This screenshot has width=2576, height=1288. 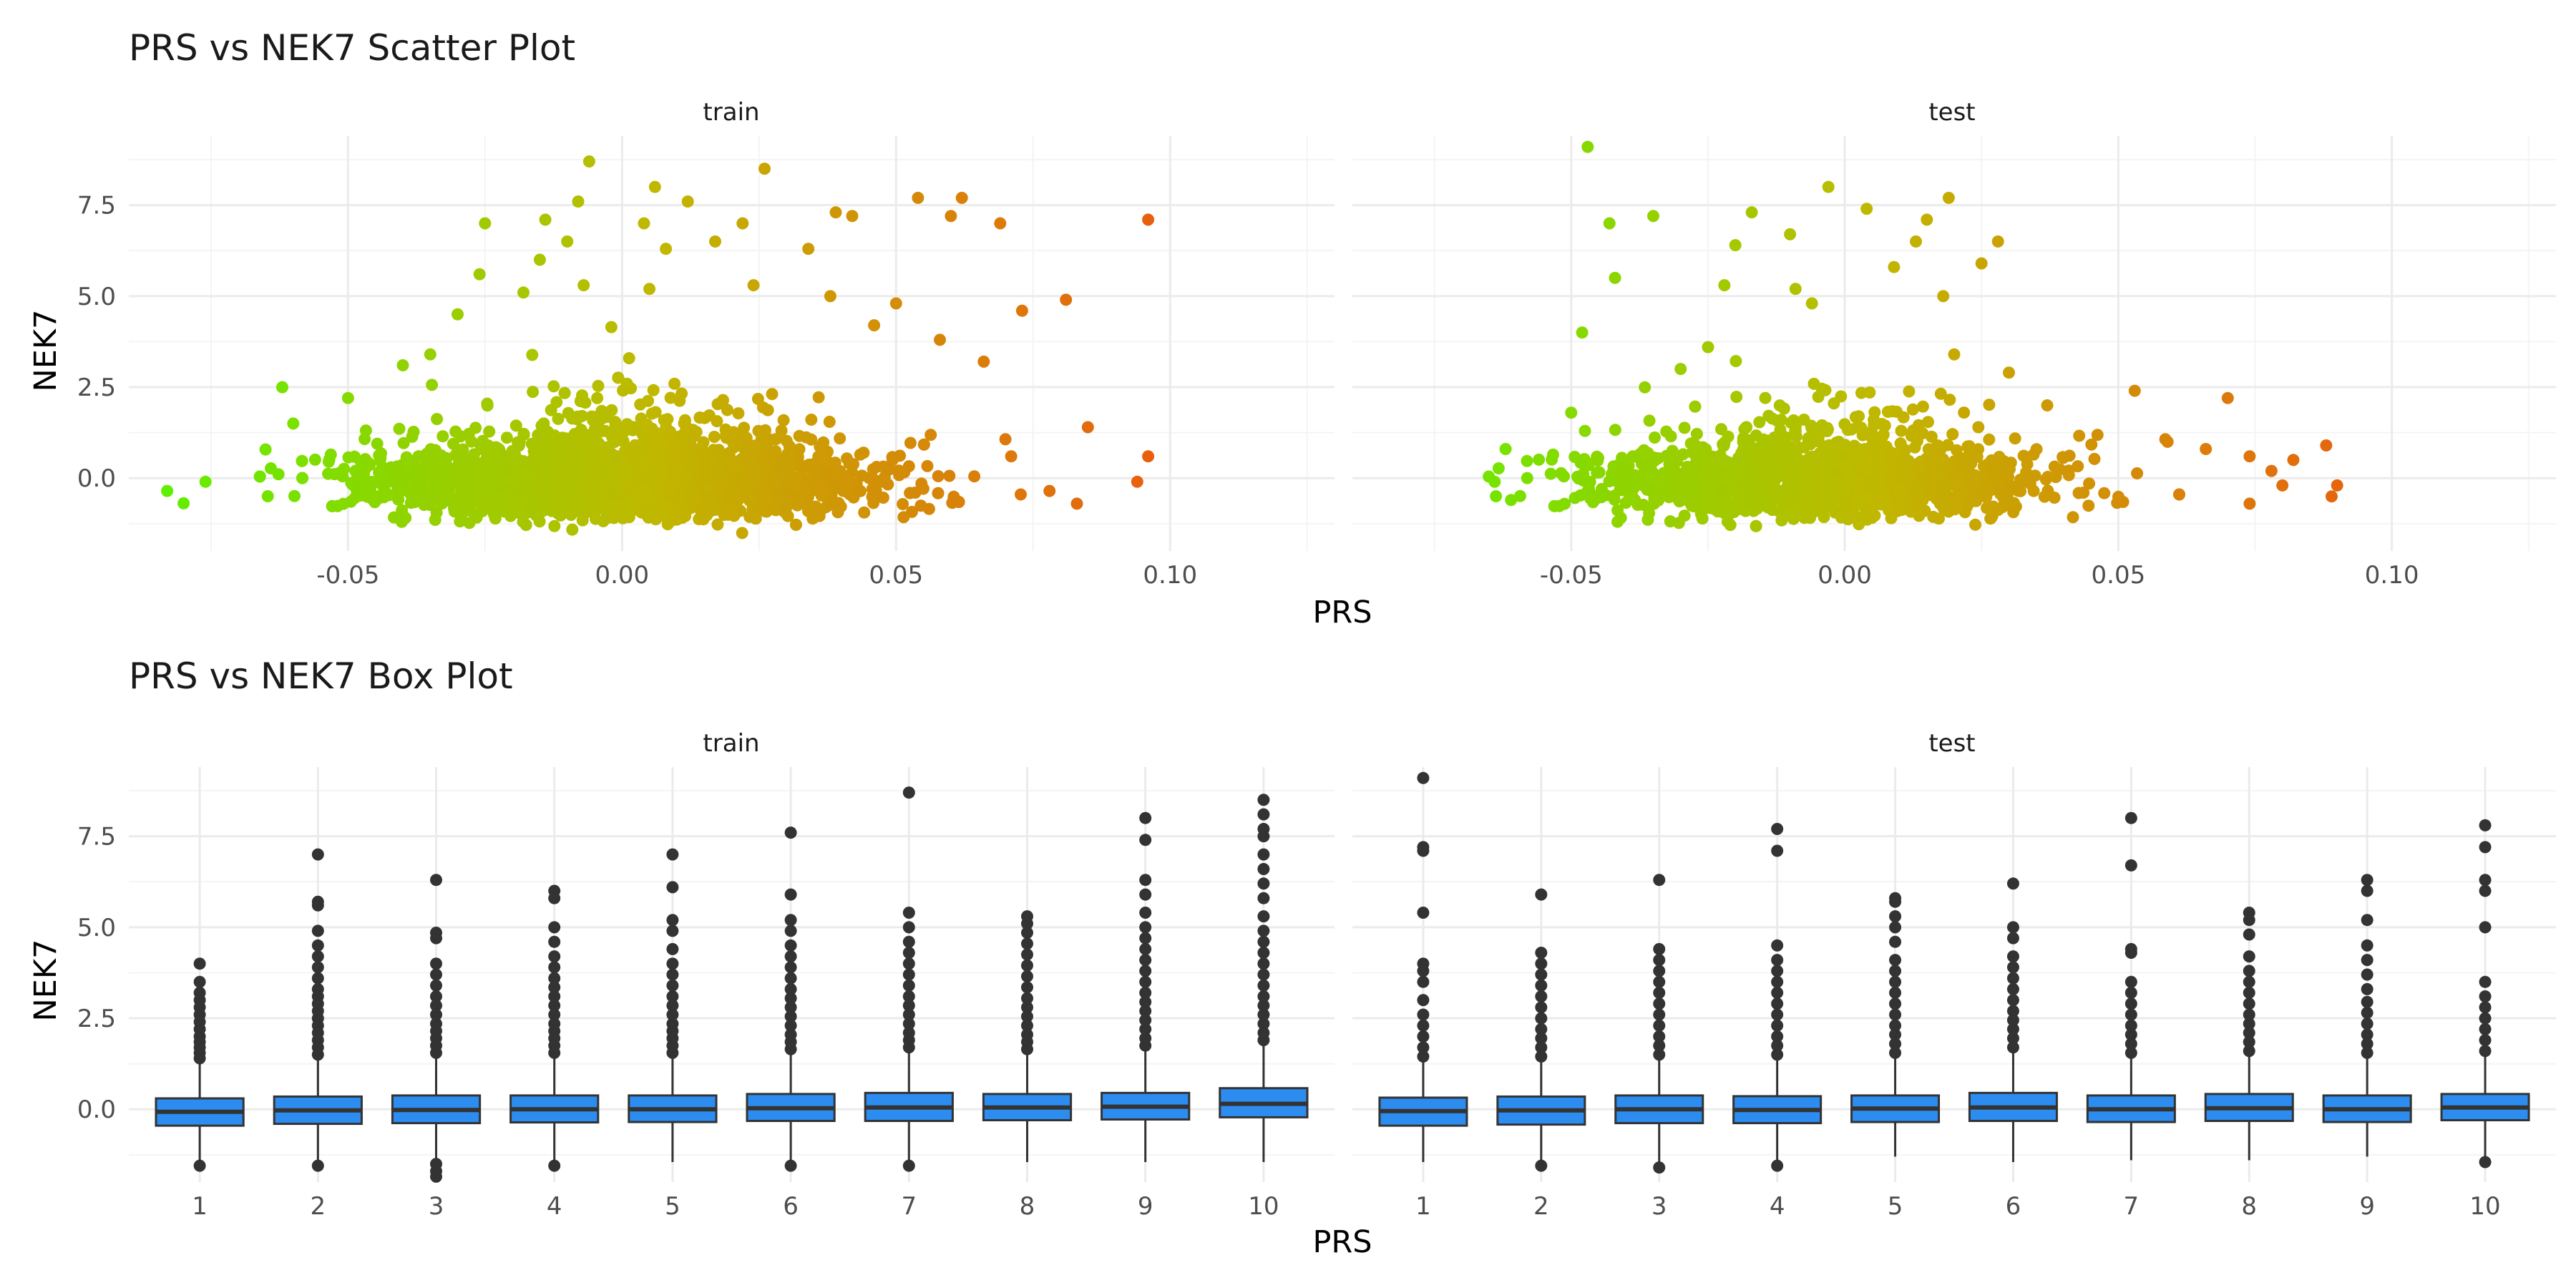 What do you see at coordinates (321, 676) in the screenshot?
I see `box-plot-title: PRS vs NEK7 Box Plot` at bounding box center [321, 676].